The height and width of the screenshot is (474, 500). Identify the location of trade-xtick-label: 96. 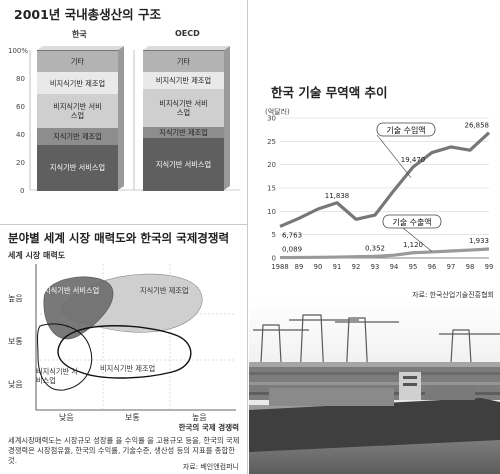
(432, 267).